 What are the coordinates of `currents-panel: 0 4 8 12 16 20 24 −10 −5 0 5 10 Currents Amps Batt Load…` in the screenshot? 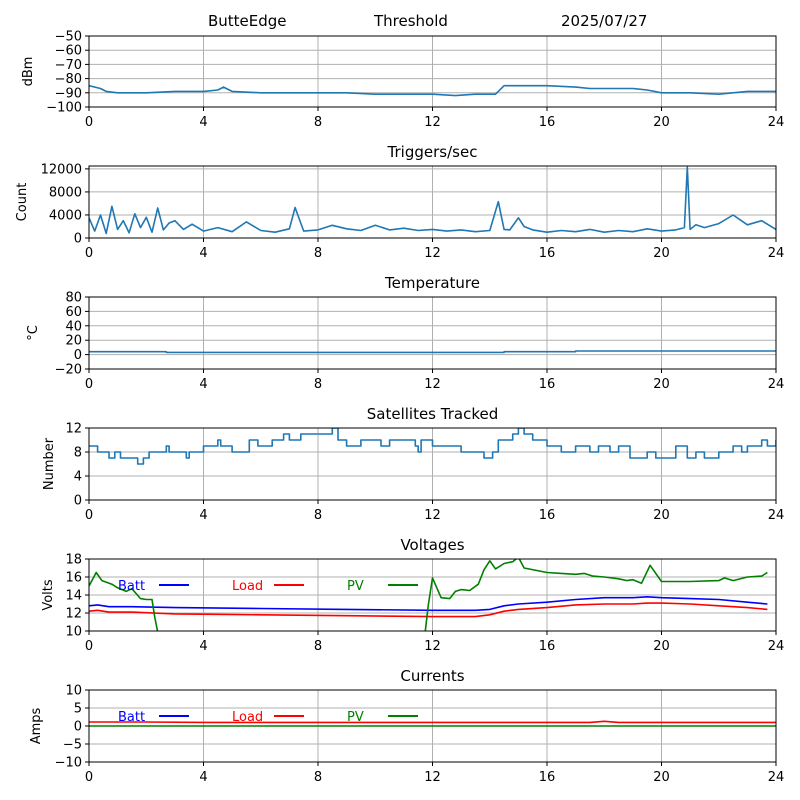 It's located at (406, 726).